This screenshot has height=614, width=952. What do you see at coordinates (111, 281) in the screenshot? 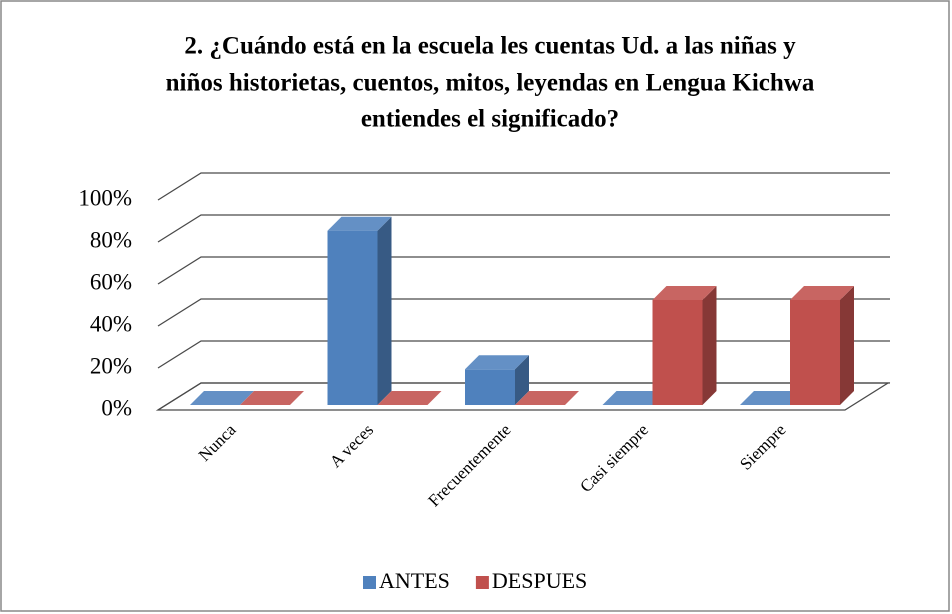
I see `y-tick-label: 60%` at bounding box center [111, 281].